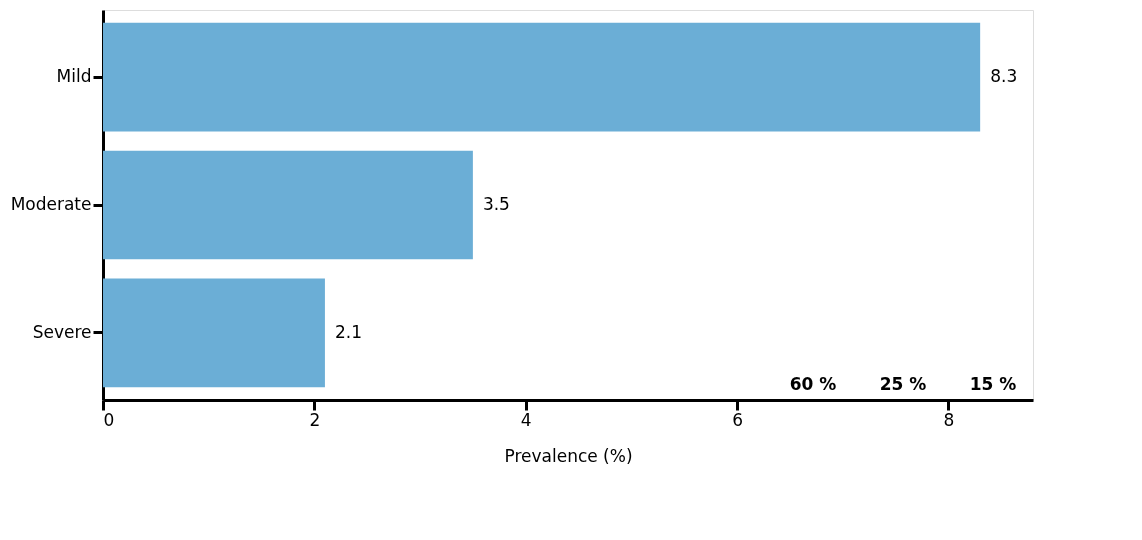  I want to click on annotation: 25 %, so click(903, 384).